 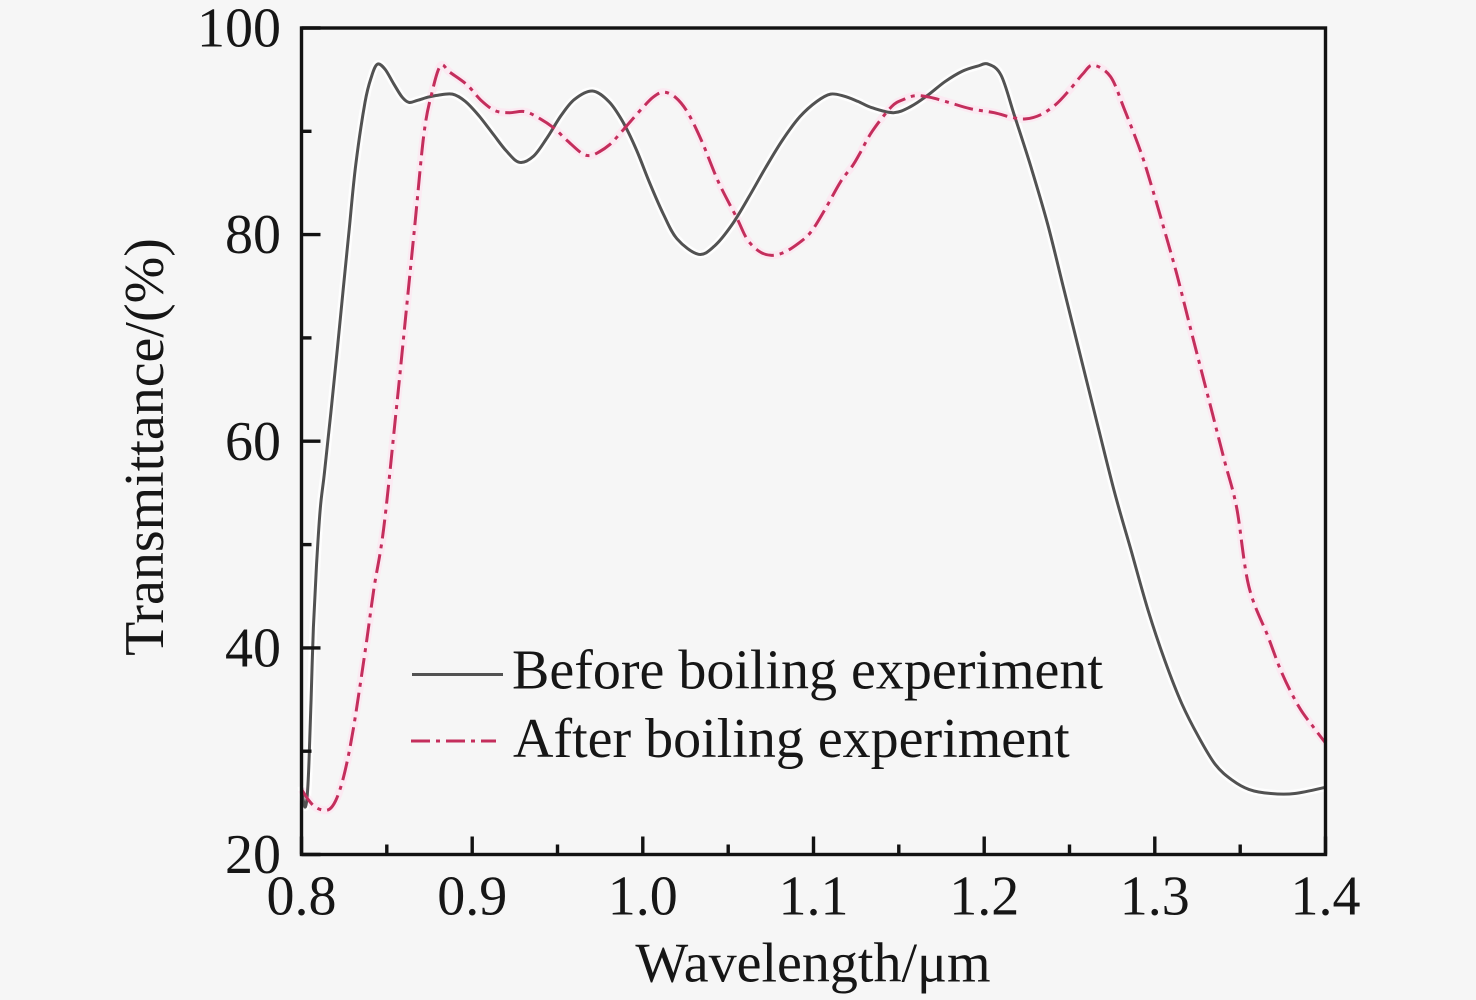 I want to click on svg-text: Before boiling experiment, so click(x=807, y=671).